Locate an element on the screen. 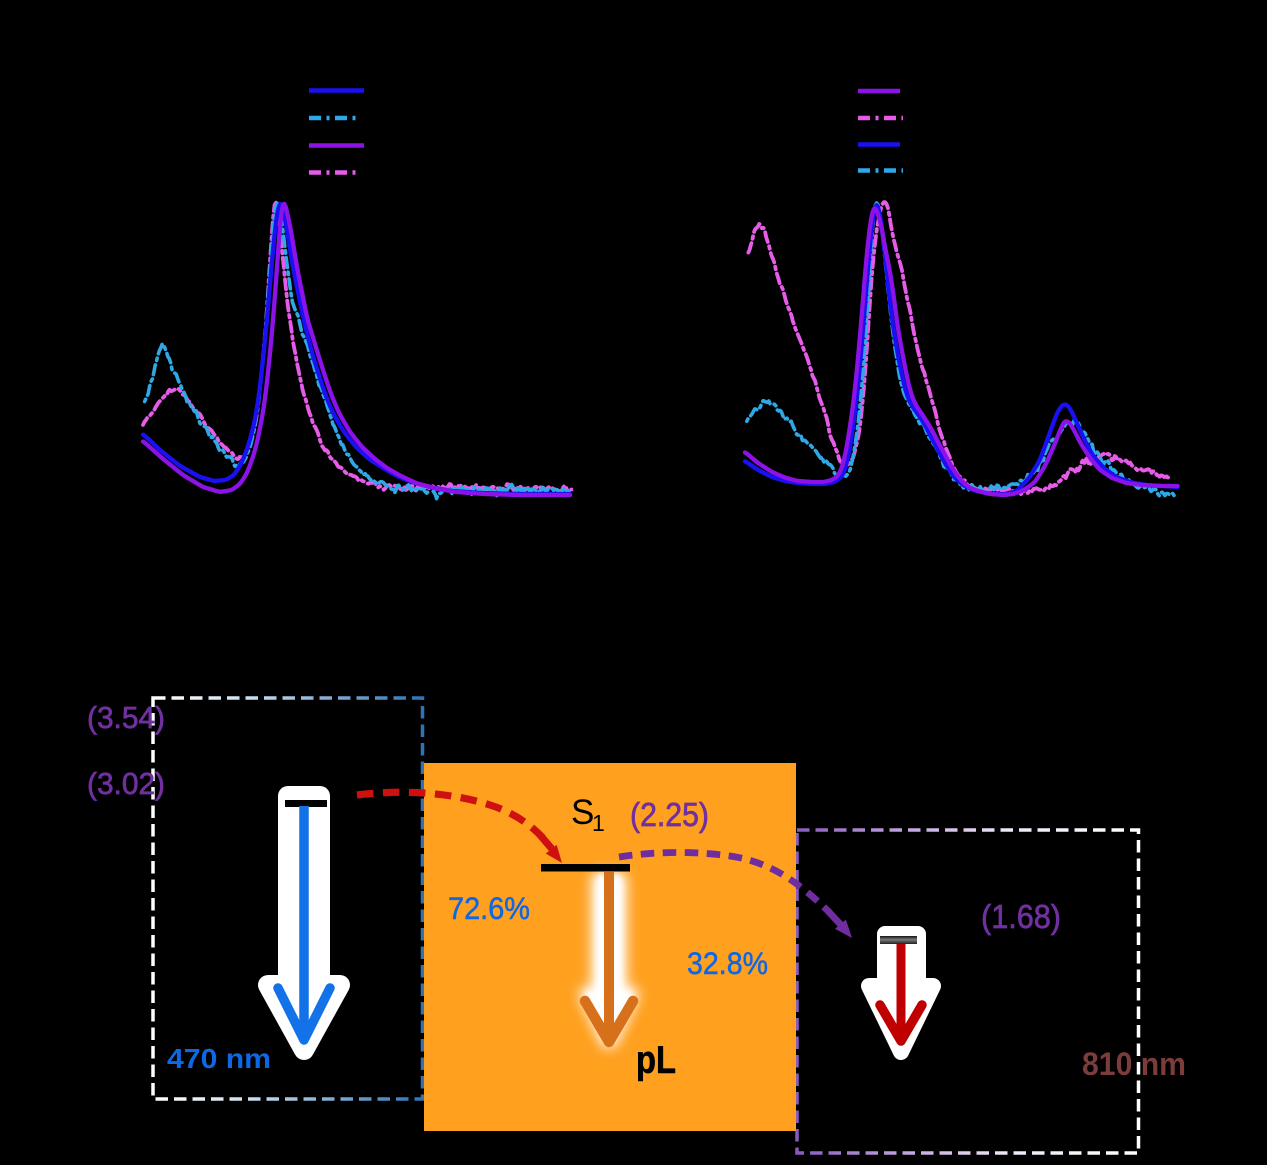 The image size is (1267, 1165). svg-text: 1 is located at coordinates (598, 823).